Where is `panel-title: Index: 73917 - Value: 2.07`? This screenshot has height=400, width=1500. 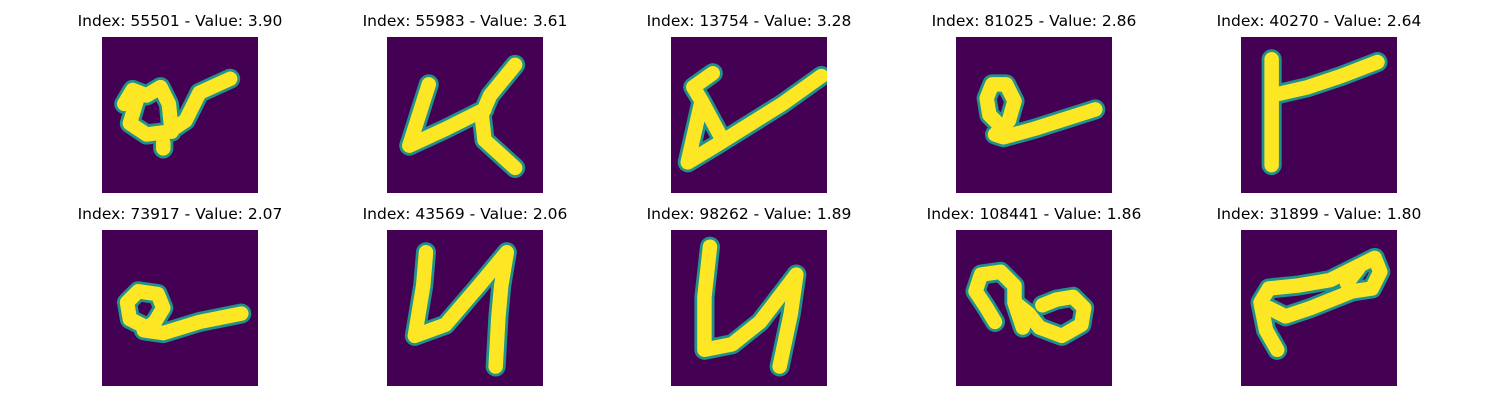
panel-title: Index: 73917 - Value: 2.07 is located at coordinates (180, 214).